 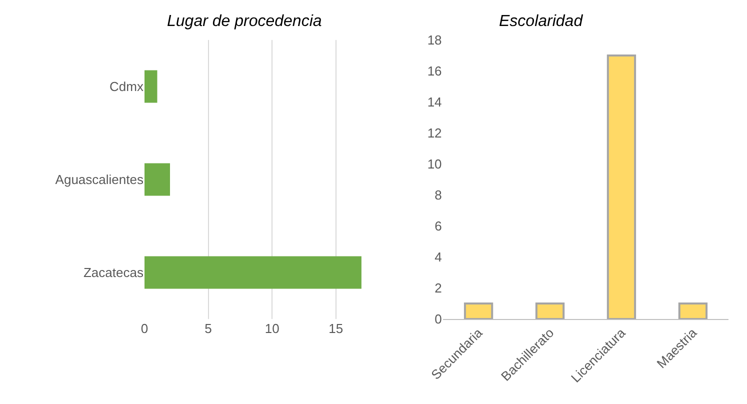 I want to click on y-tick-label: 18, so click(x=434, y=40).